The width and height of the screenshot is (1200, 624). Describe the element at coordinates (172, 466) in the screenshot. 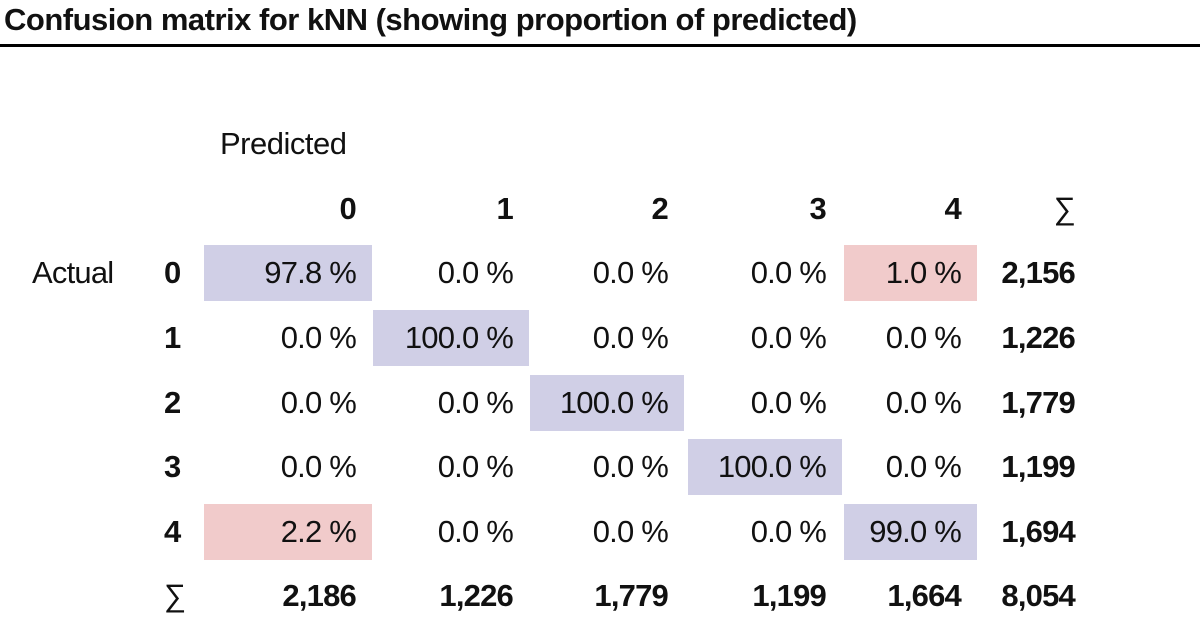

I see `row-header-3: 3` at that location.